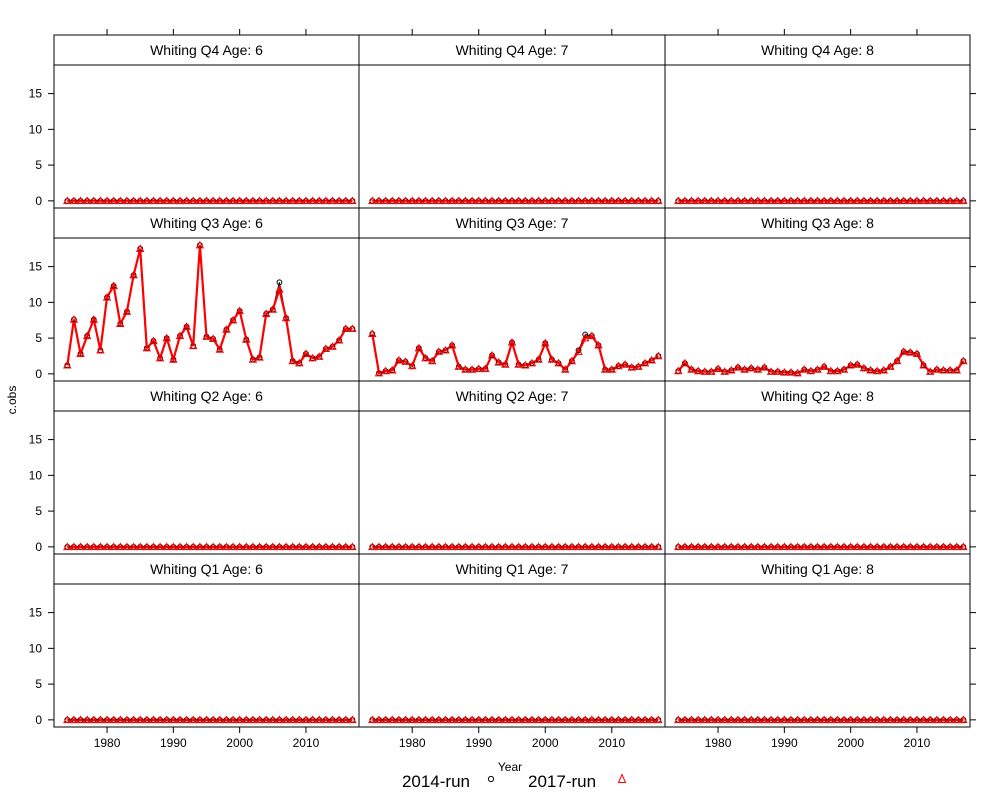 This screenshot has width=1000, height=805. What do you see at coordinates (279, 282) in the screenshot?
I see `point-2014-run` at bounding box center [279, 282].